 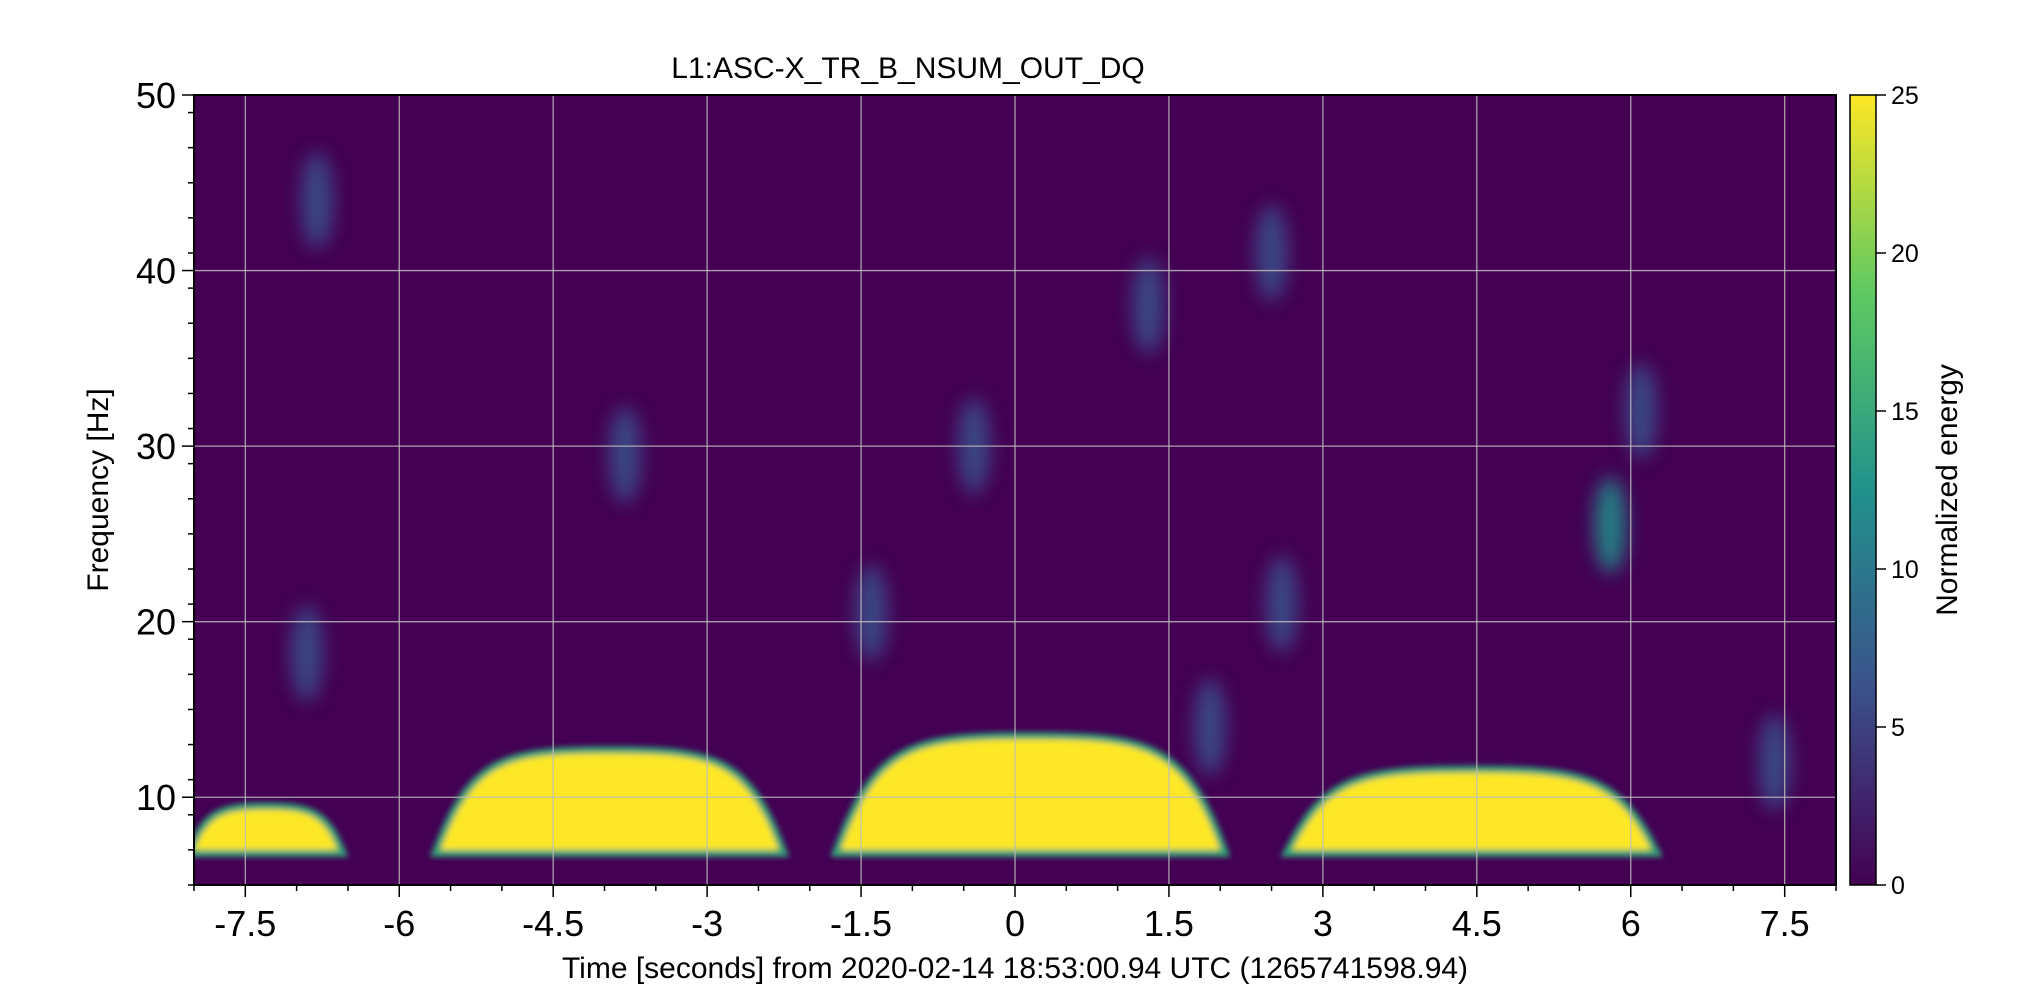 What do you see at coordinates (1947, 490) in the screenshot?
I see `colorbar-label: Normalized energy` at bounding box center [1947, 490].